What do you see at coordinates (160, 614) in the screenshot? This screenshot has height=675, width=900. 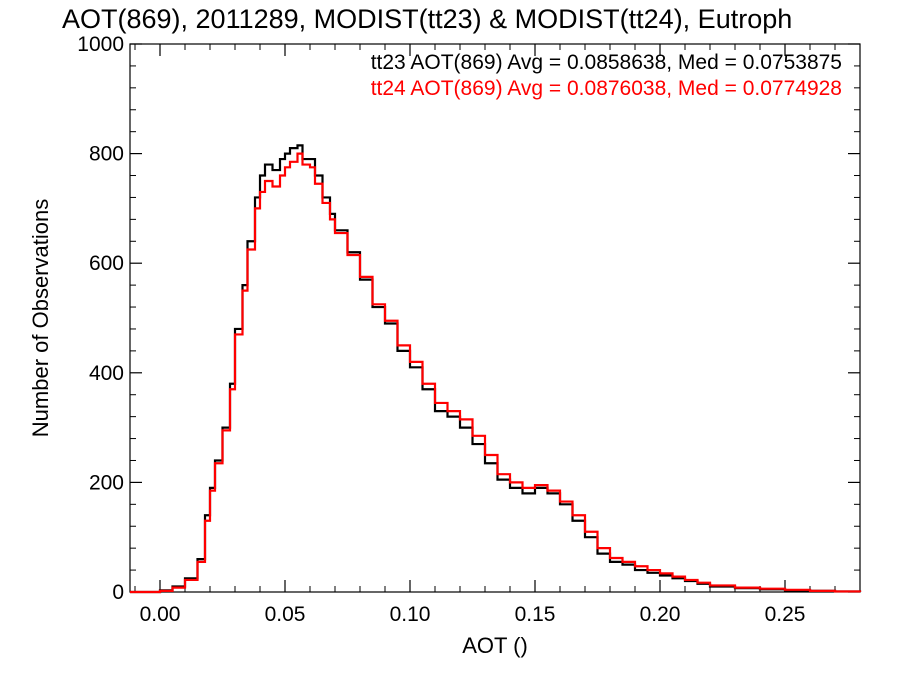 I see `x-tick-label: 0.00` at bounding box center [160, 614].